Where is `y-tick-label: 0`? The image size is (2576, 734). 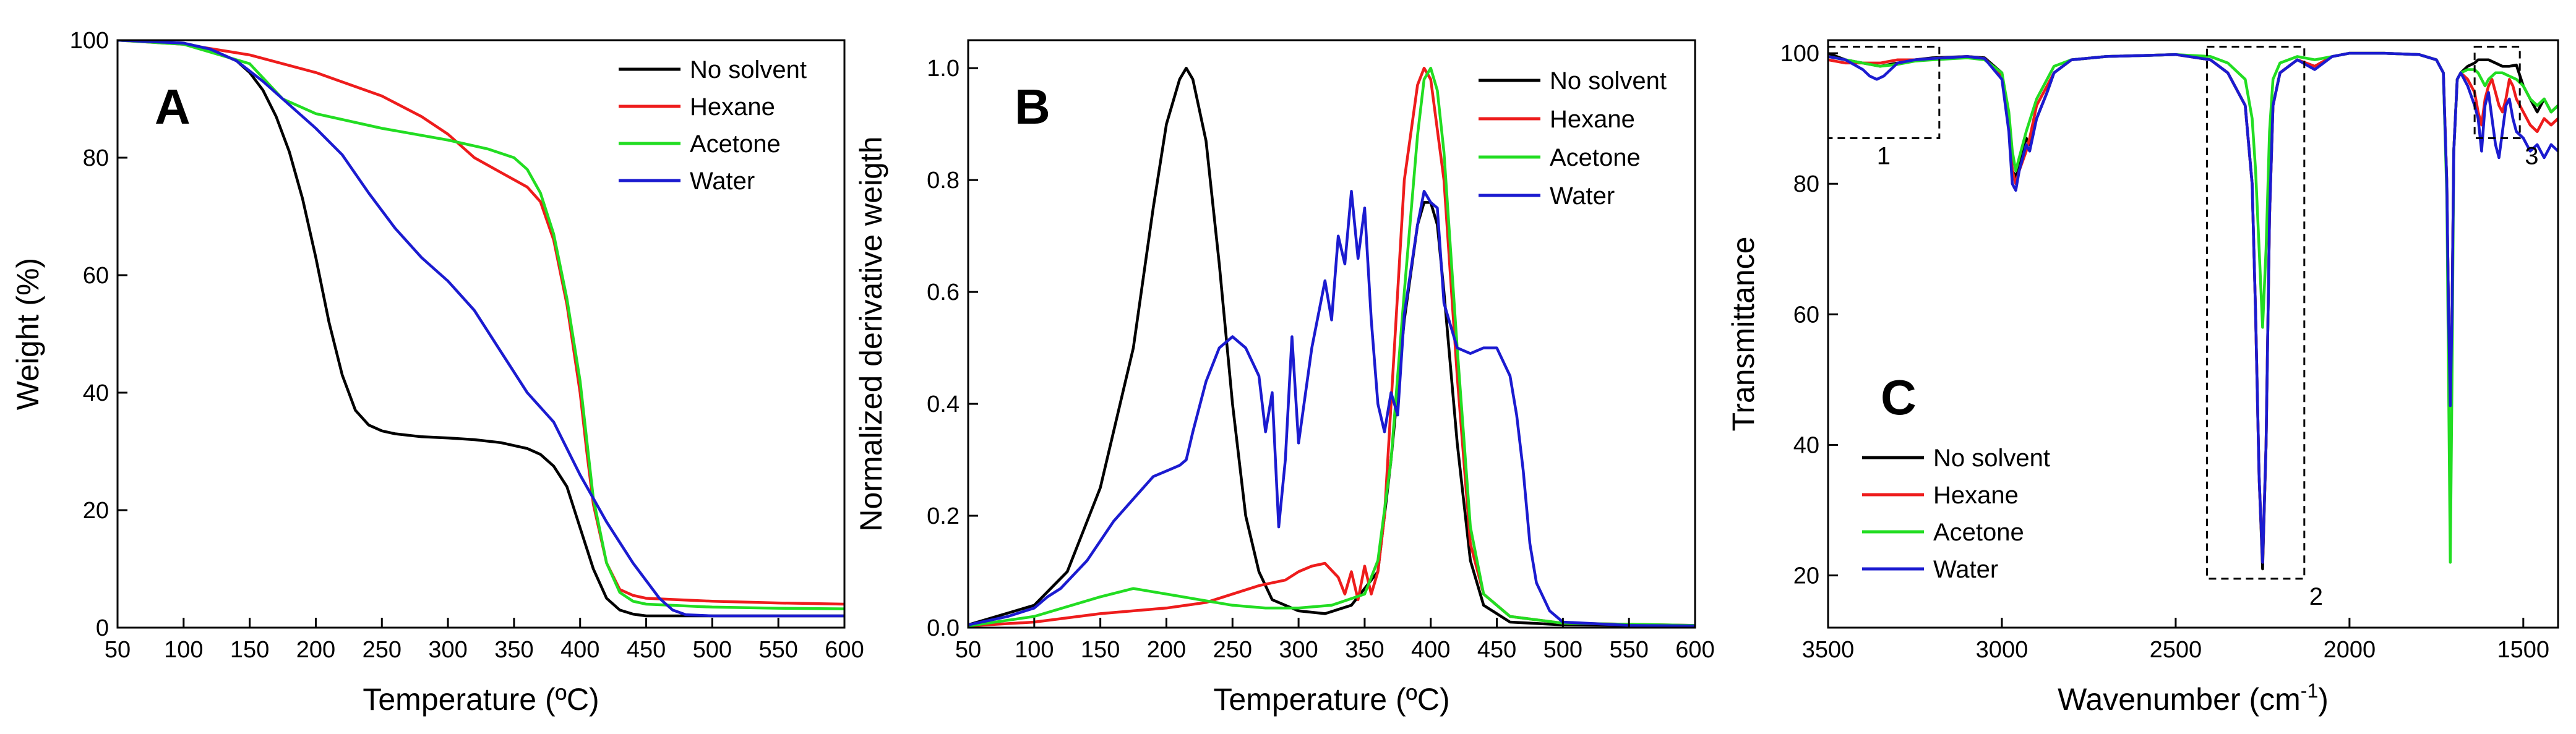
y-tick-label: 0 is located at coordinates (102, 628).